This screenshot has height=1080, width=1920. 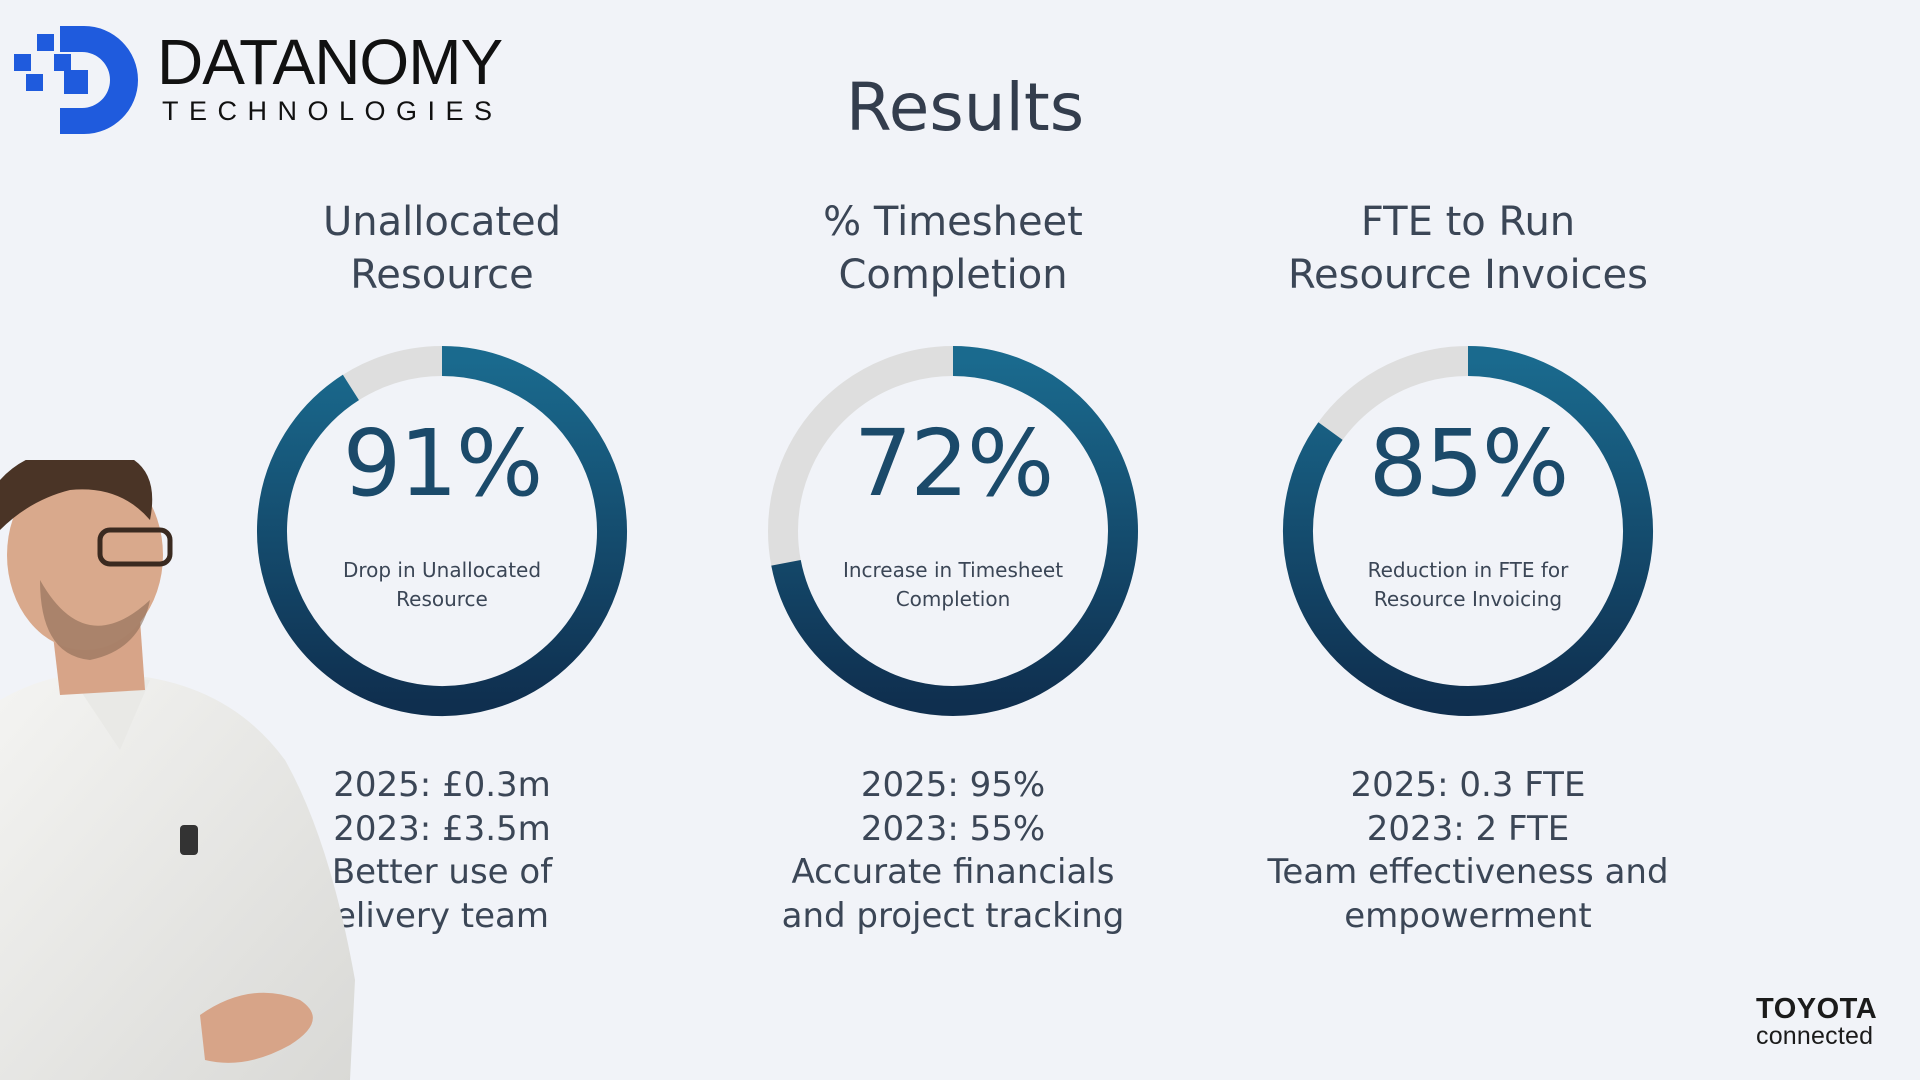 I want to click on page-title: Results, so click(x=965, y=107).